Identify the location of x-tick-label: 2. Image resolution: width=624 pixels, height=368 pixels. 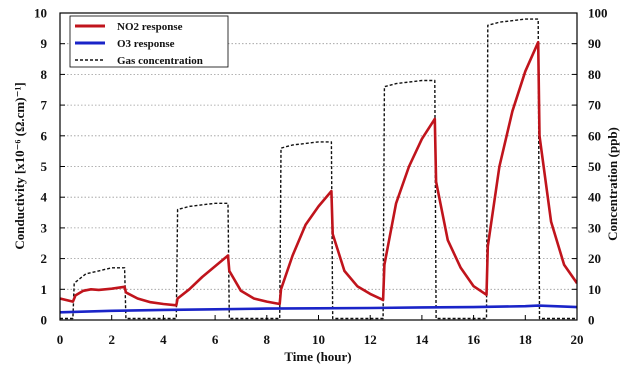
(111, 339).